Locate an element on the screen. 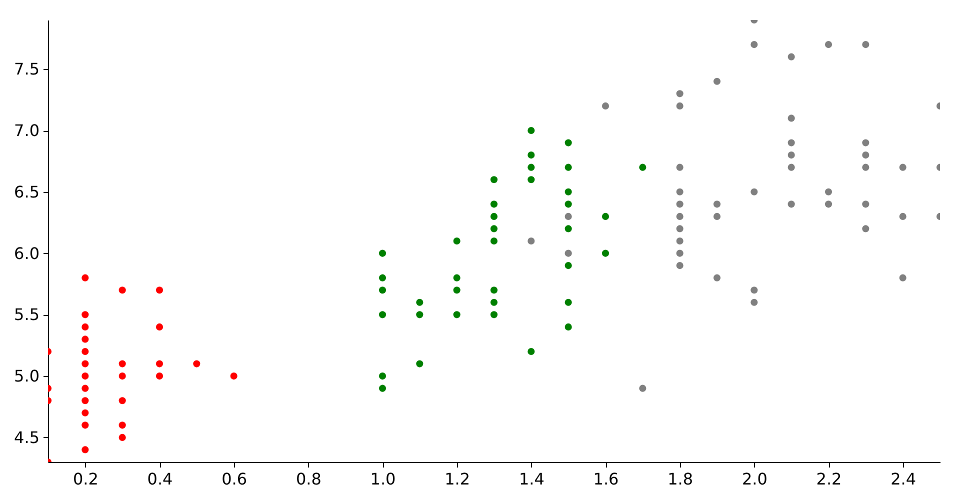 The width and height of the screenshot is (960, 500). x-tick-label: 2.4 is located at coordinates (903, 479).